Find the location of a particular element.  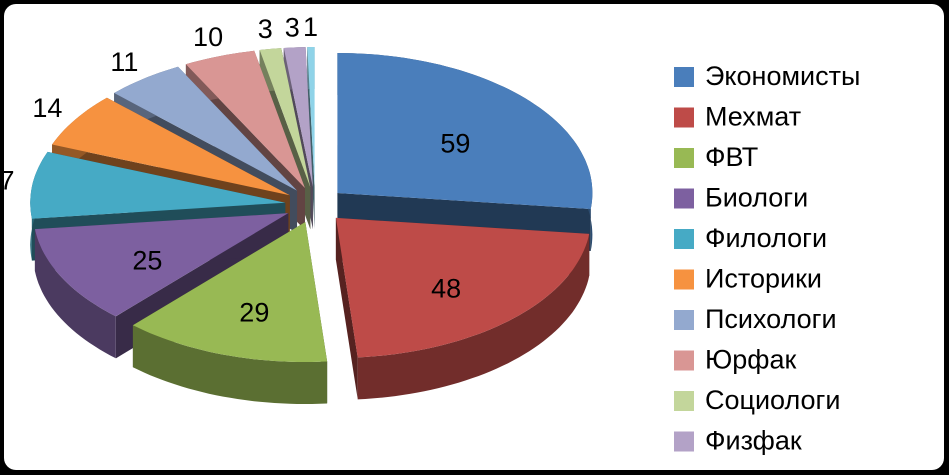

legend-label: Филологи is located at coordinates (766, 238).